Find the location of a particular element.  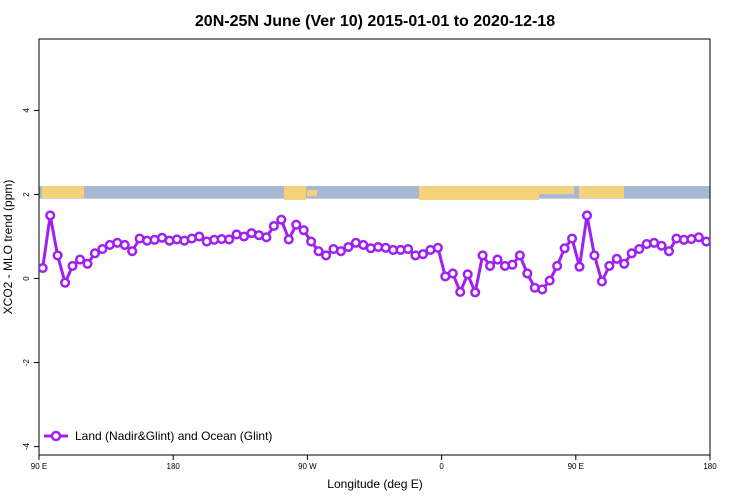

y-tick-label: 2 is located at coordinates (26, 194).